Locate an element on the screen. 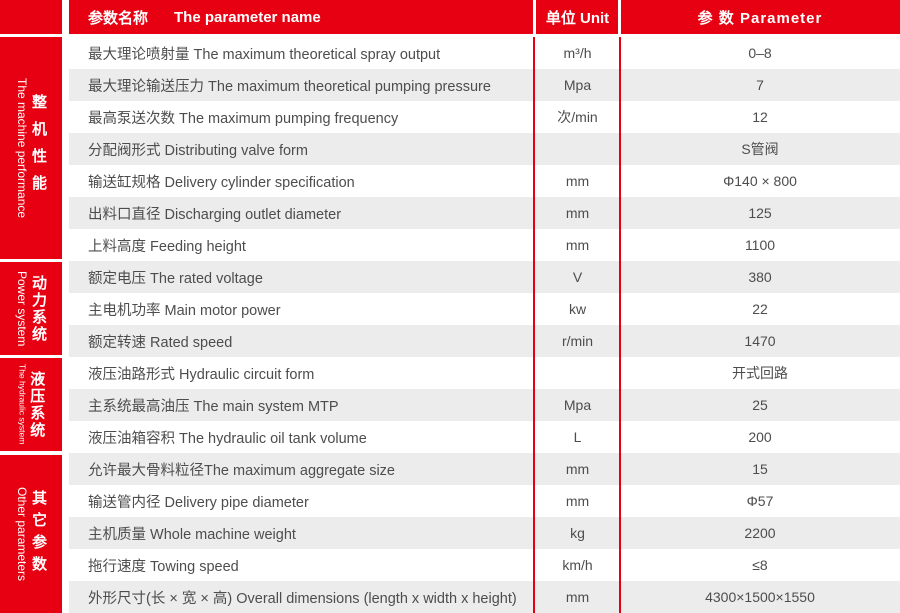  value-cell: 125 is located at coordinates (760, 213).